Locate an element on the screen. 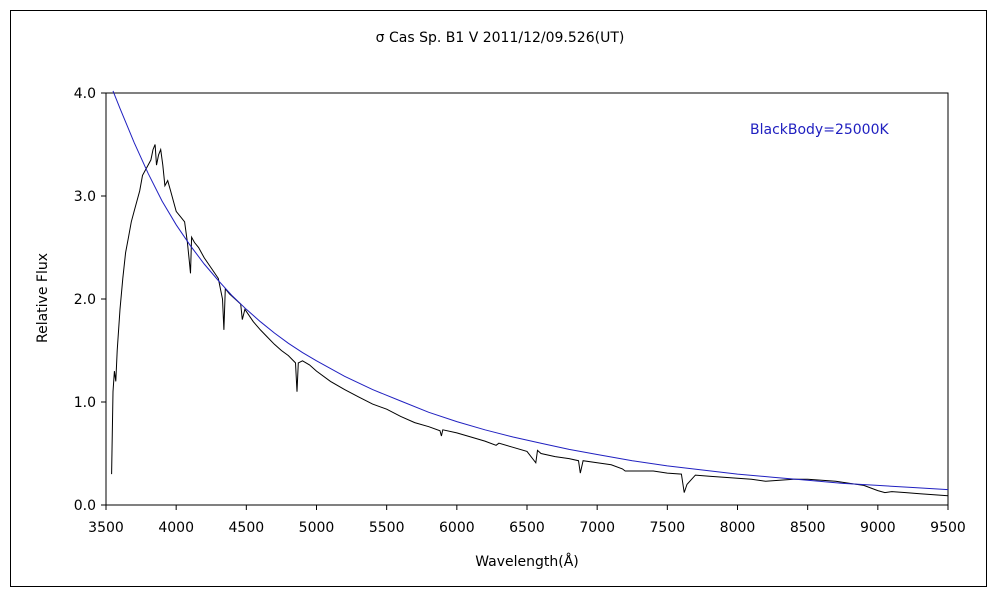 The height and width of the screenshot is (600, 1000). x-tick-label: 4000 is located at coordinates (176, 528).